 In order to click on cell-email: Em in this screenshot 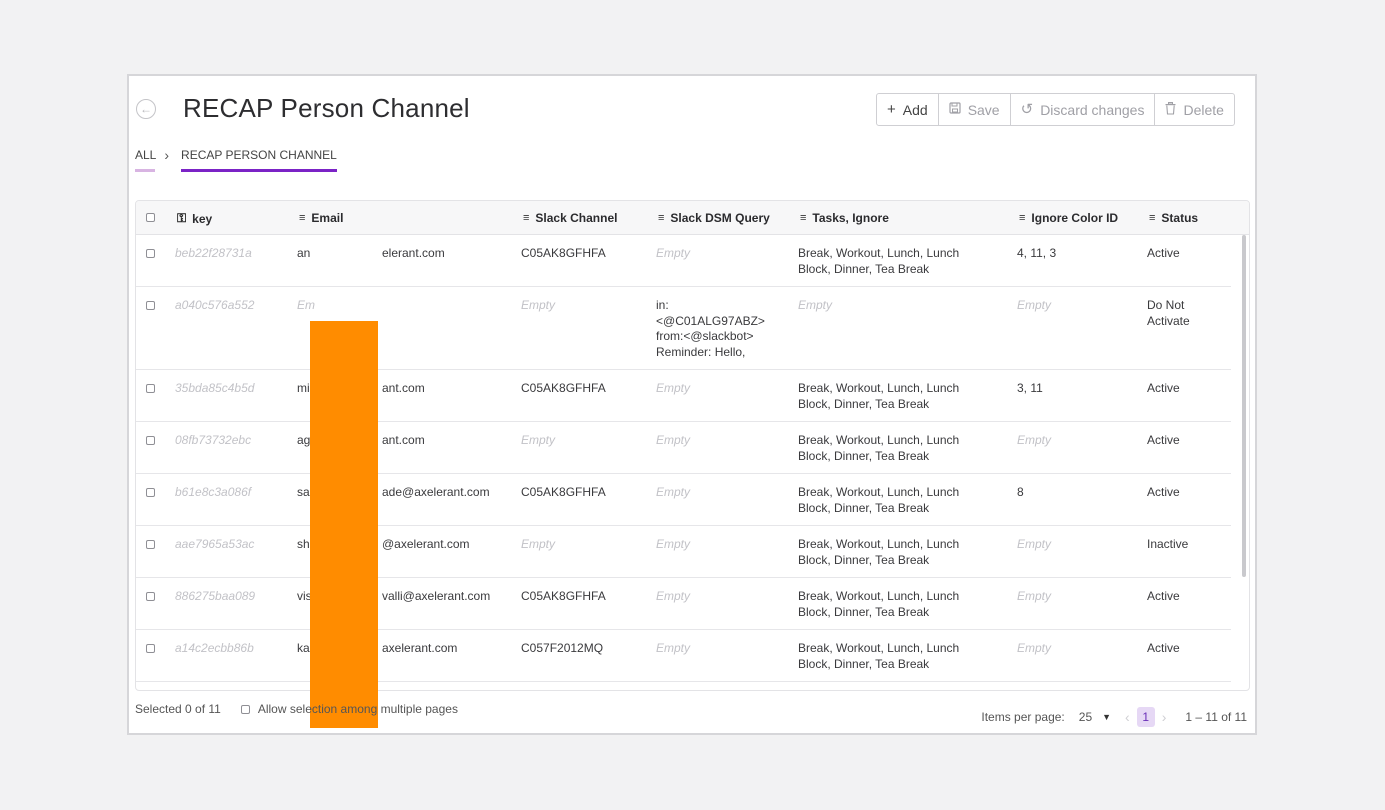, I will do `click(306, 305)`.